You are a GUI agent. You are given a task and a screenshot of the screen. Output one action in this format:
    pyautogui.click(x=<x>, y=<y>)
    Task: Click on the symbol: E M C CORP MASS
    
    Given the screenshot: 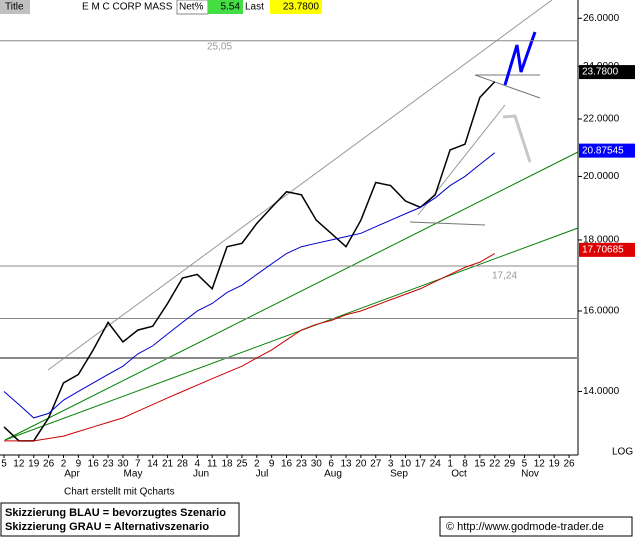 What is the action you would take?
    pyautogui.click(x=127, y=7)
    